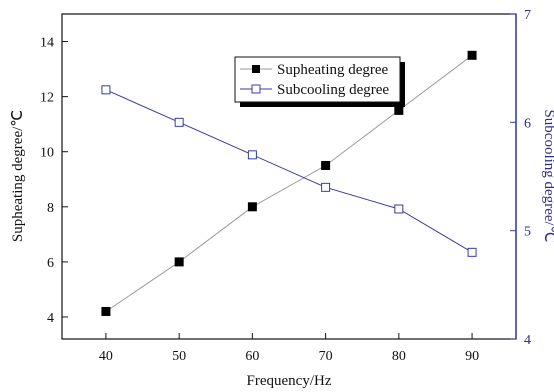 The image size is (554, 392). What do you see at coordinates (399, 356) in the screenshot?
I see `x-tick-label: 80` at bounding box center [399, 356].